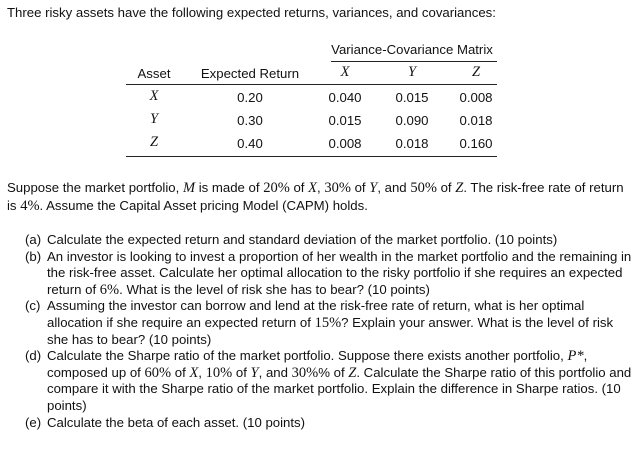 This screenshot has height=469, width=643. Describe the element at coordinates (202, 372) in the screenshot. I see `question-text: ,` at that location.